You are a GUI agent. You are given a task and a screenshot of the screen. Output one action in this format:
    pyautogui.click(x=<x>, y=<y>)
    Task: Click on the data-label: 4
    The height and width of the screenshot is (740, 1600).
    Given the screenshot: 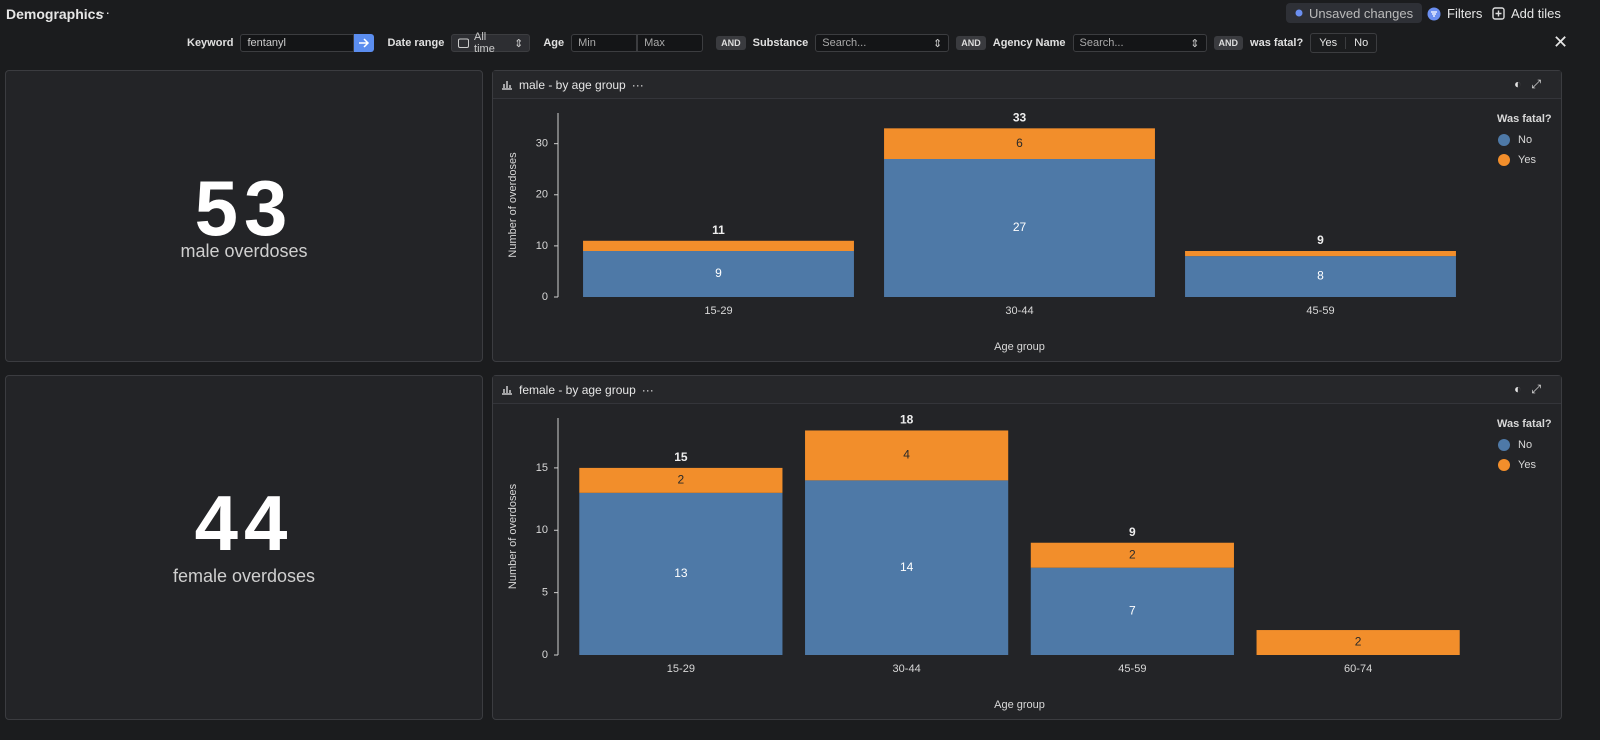 What is the action you would take?
    pyautogui.click(x=906, y=455)
    